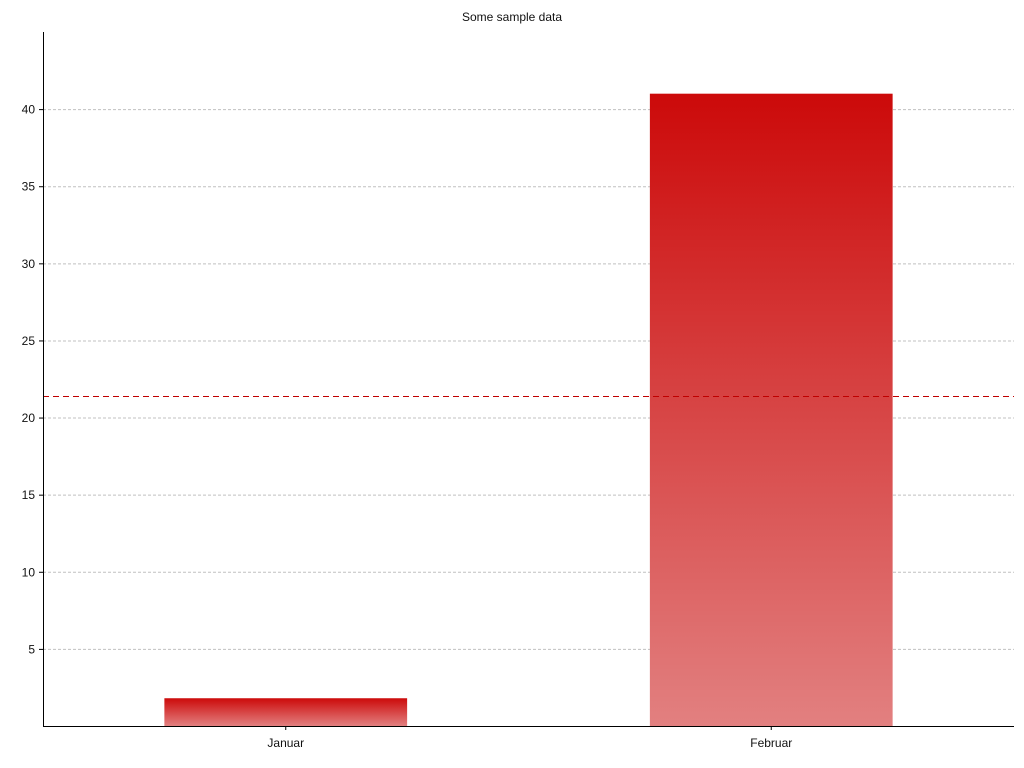 The height and width of the screenshot is (768, 1024). I want to click on y-tick-label: 20, so click(29, 418).